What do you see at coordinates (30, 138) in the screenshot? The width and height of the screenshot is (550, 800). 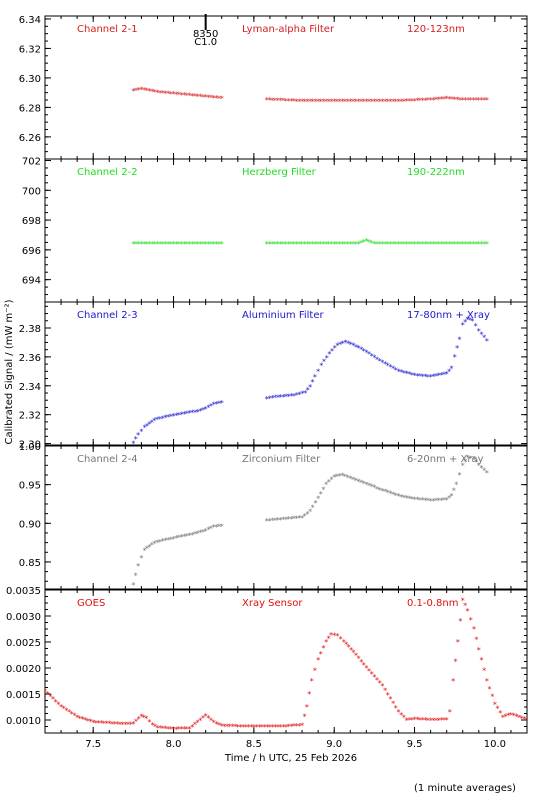 I see `y-tick-label: 6.26` at bounding box center [30, 138].